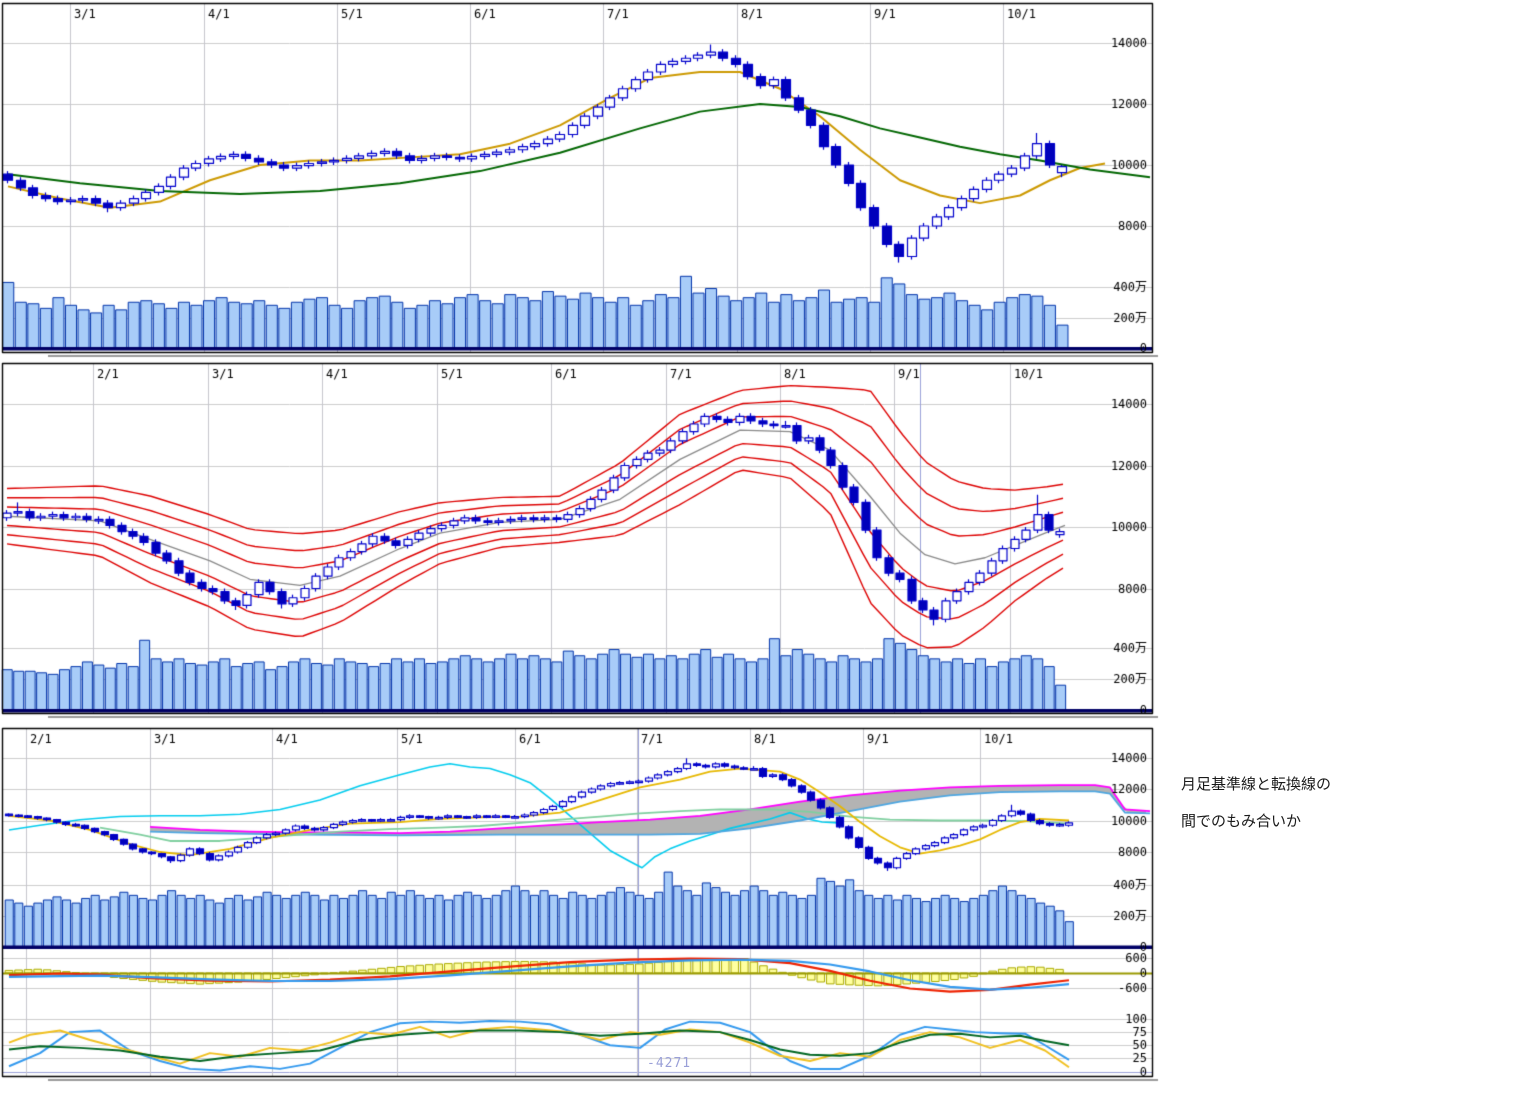  I want to click on crosshair-value-label: -4271, so click(669, 1063).